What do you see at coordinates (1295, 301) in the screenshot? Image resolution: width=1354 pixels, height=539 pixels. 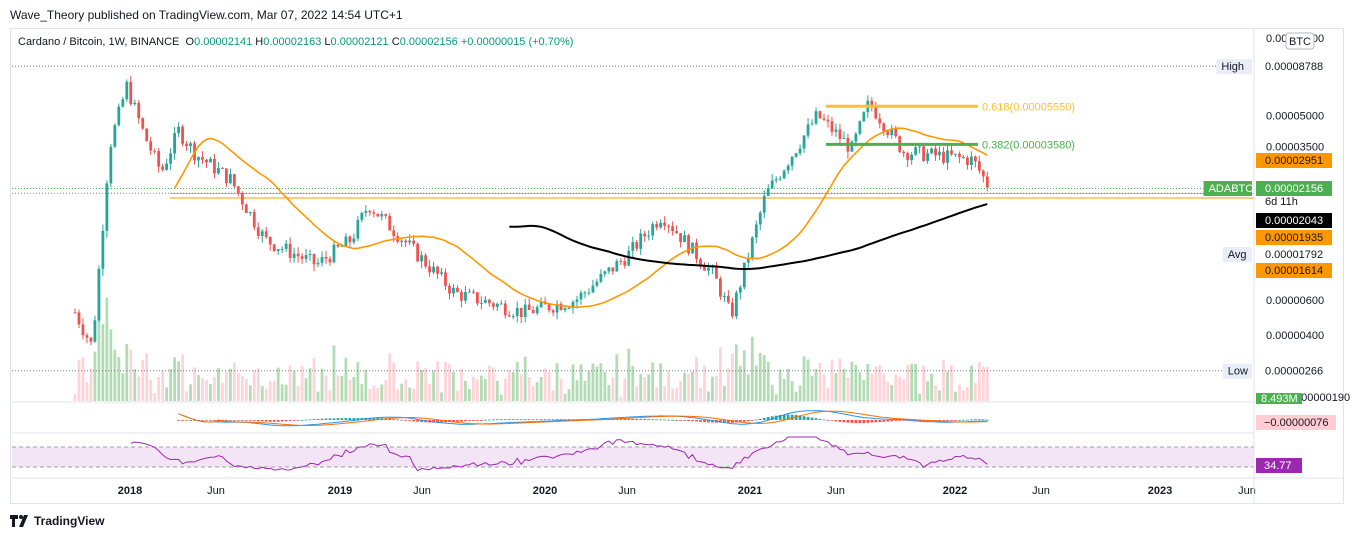 I see `y-tick-label: 0.00000600` at bounding box center [1295, 301].